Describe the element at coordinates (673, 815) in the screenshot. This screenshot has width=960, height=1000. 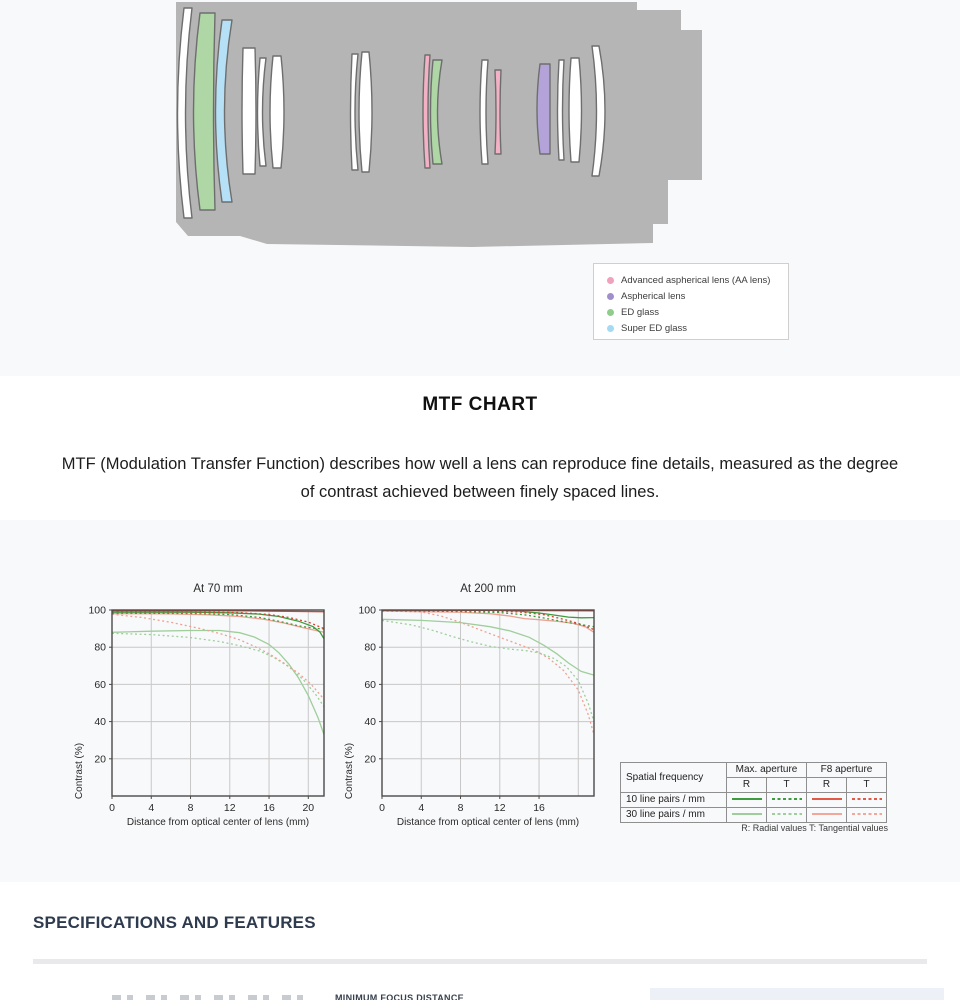
I see `row-label: 30 line pairs / mm` at that location.